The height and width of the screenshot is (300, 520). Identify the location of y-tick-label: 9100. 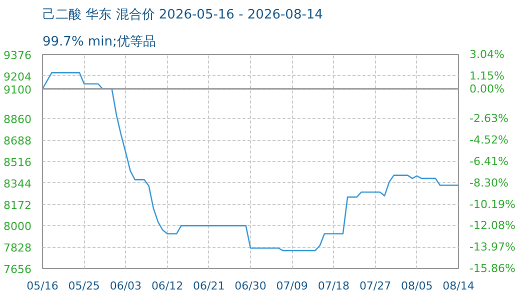
(18, 89).